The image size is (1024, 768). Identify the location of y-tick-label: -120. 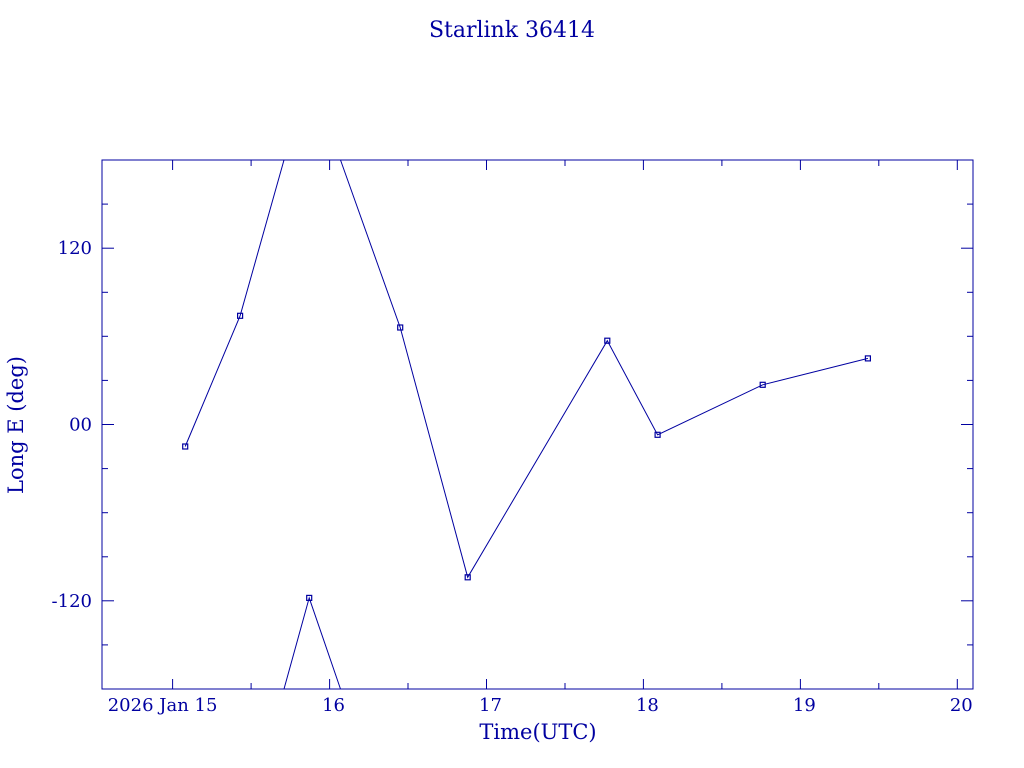
(72, 601).